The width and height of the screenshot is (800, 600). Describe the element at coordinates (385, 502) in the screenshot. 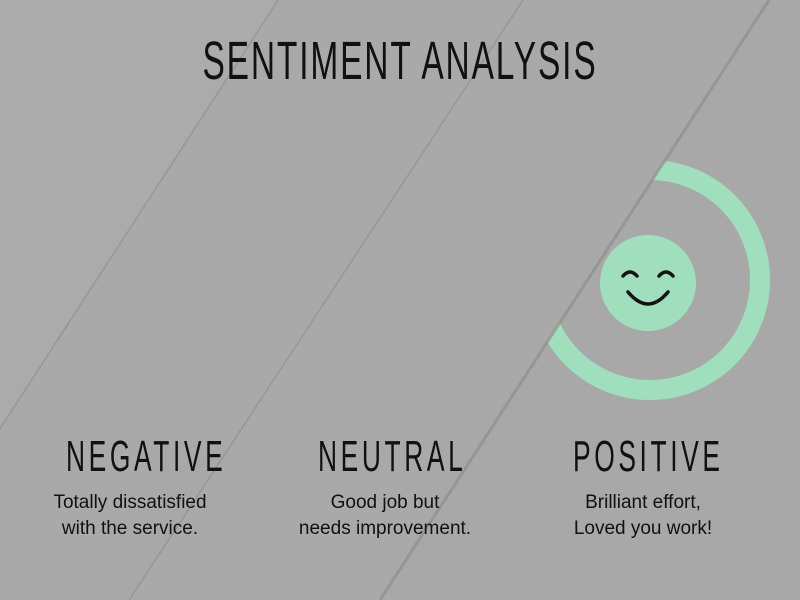

I see `neutral-line-1: Good job but` at that location.